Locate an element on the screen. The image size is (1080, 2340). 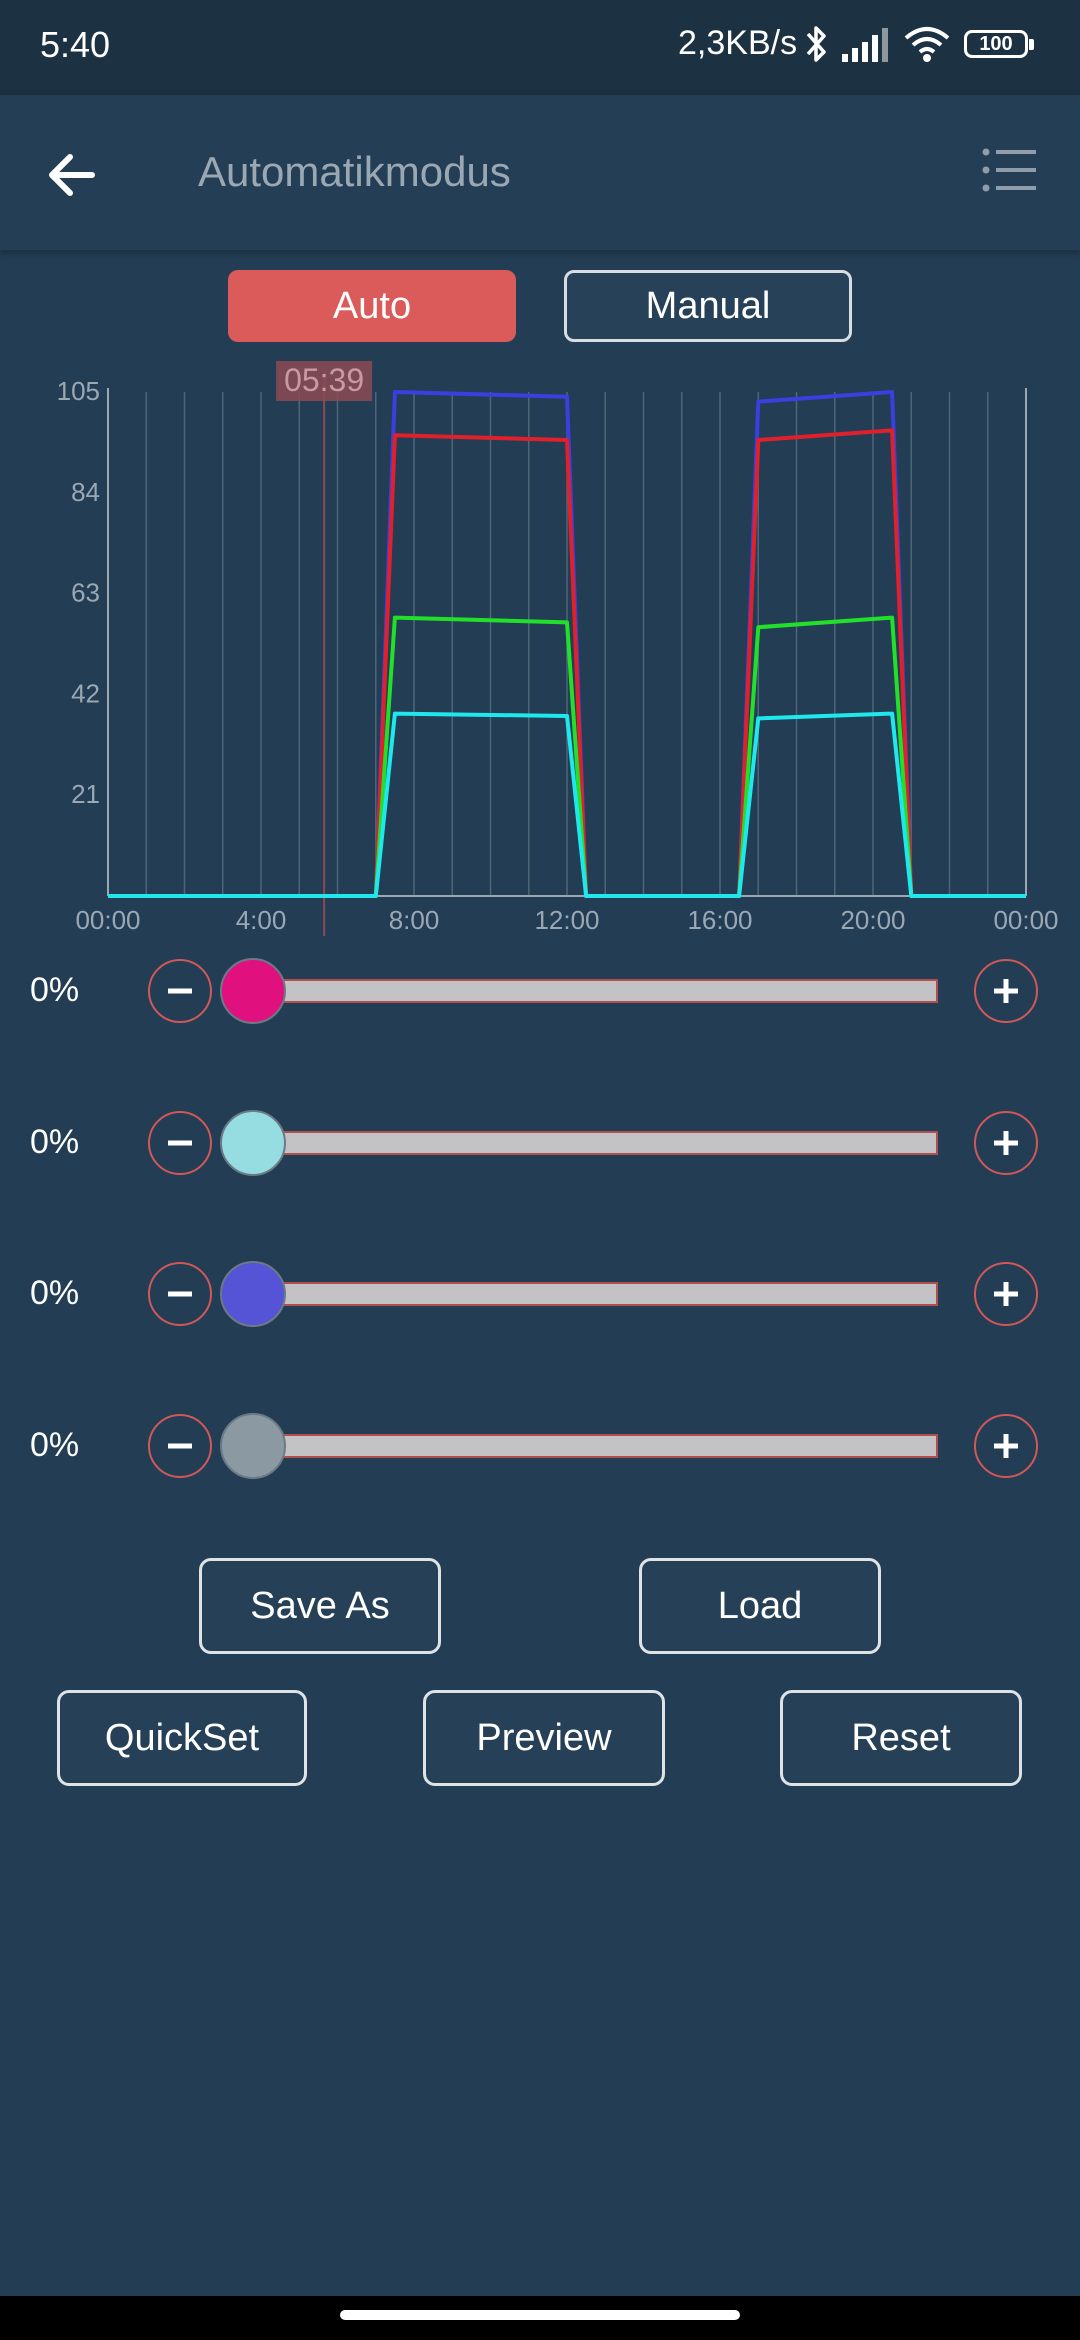
chart-x-tick-label: 8:00 is located at coordinates (414, 920).